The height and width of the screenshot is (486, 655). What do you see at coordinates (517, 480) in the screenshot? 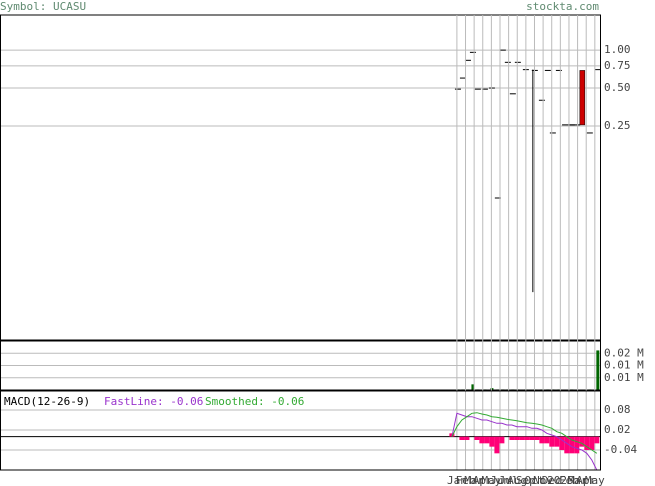
I see `x-tick-label: Aug` at bounding box center [517, 480].